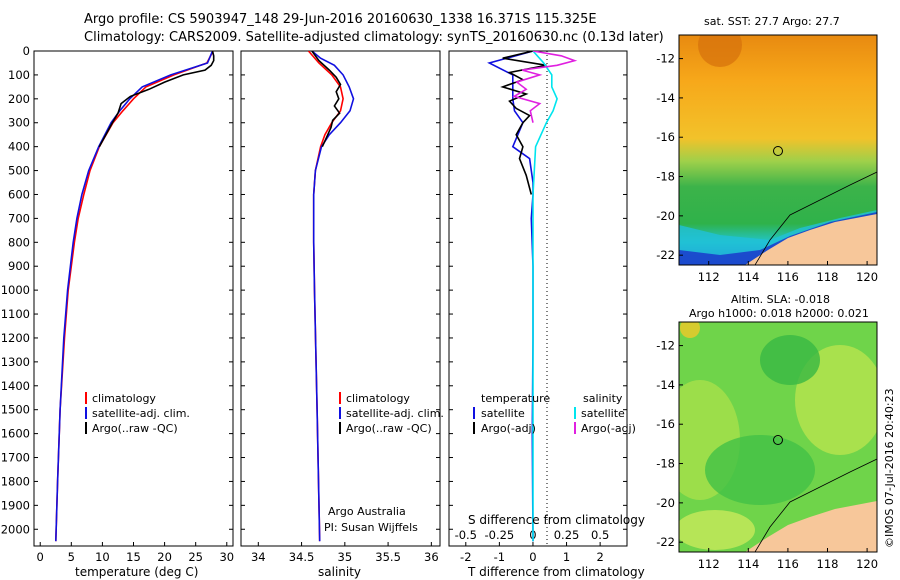 The image size is (900, 580). Describe the element at coordinates (532, 535) in the screenshot. I see `s-difference-axis: -0.5 -0.25 0 0.25 0.5` at that location.